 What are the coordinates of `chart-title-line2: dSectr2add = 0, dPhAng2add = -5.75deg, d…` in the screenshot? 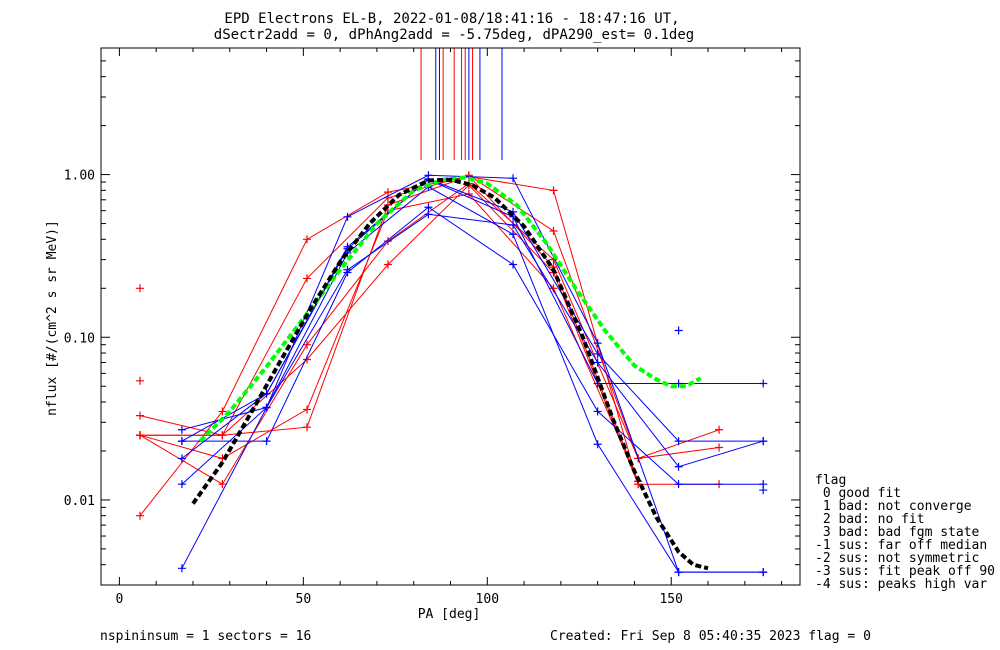 It's located at (454, 35).